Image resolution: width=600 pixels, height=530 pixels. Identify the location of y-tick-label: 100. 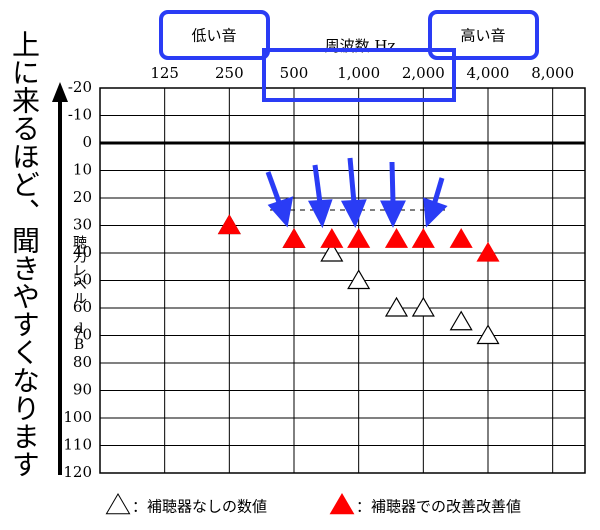
(77, 417).